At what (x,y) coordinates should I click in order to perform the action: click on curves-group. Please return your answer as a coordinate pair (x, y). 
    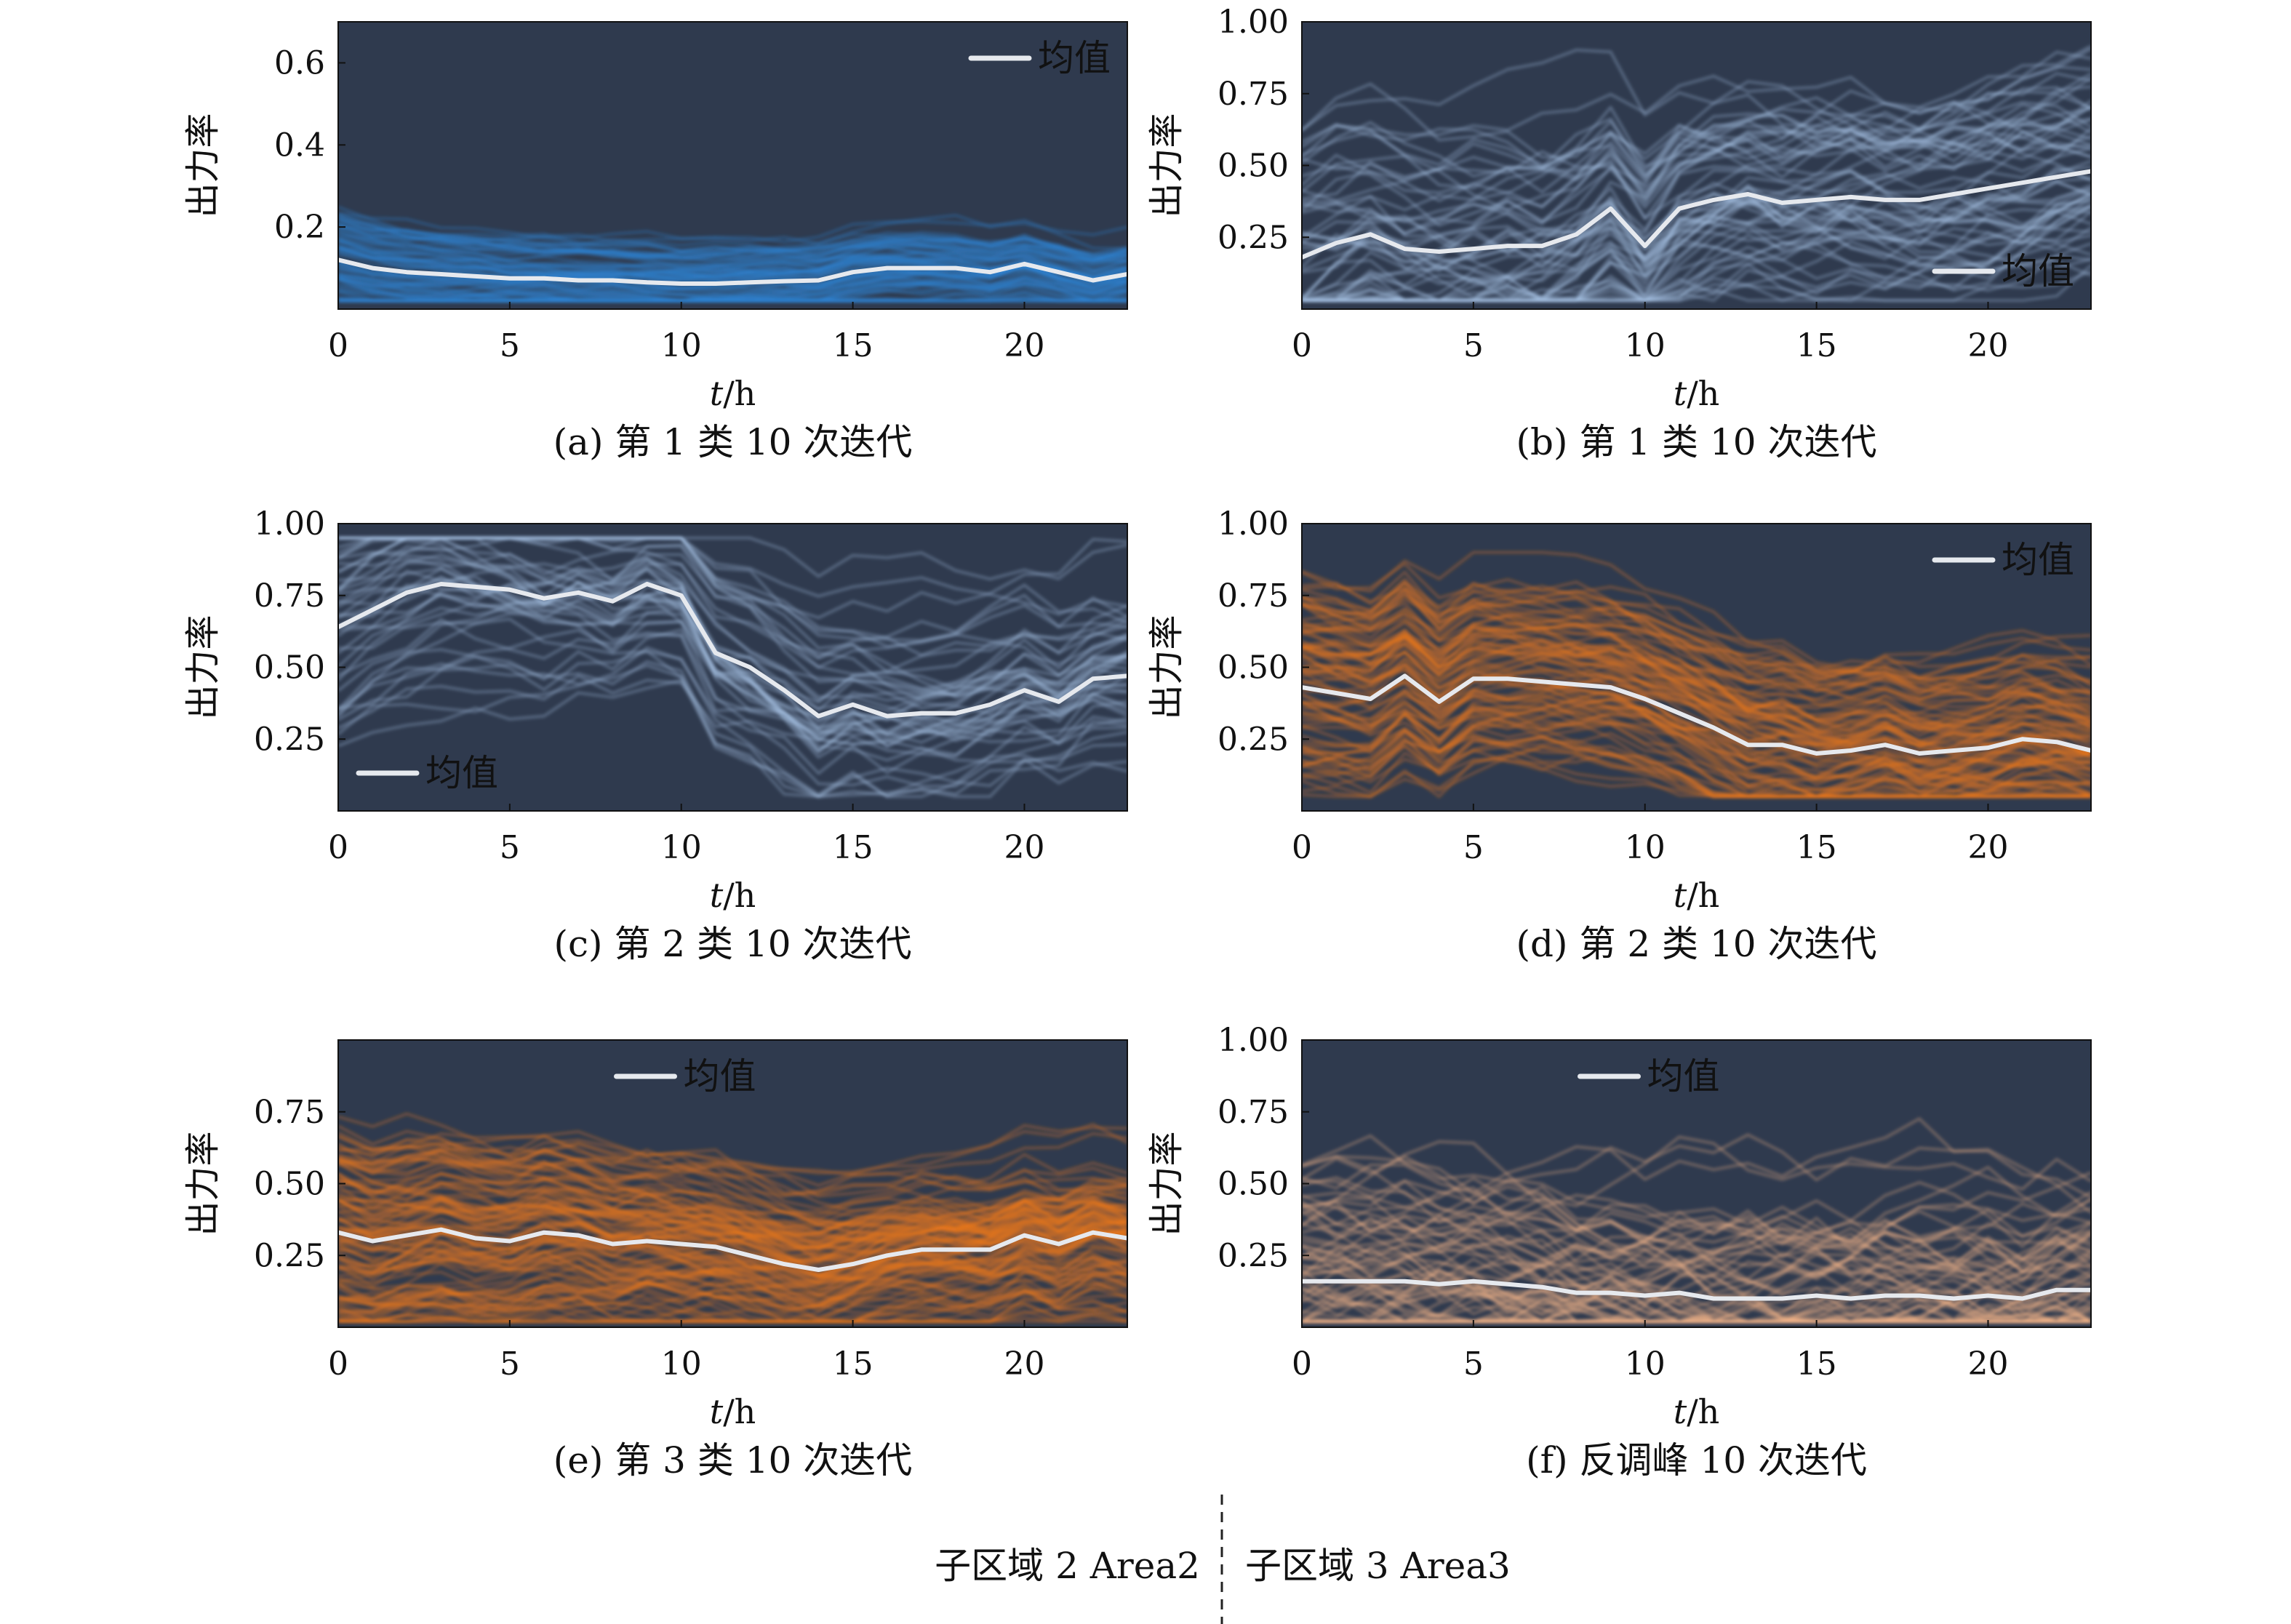
    Looking at the image, I should click on (1697, 675).